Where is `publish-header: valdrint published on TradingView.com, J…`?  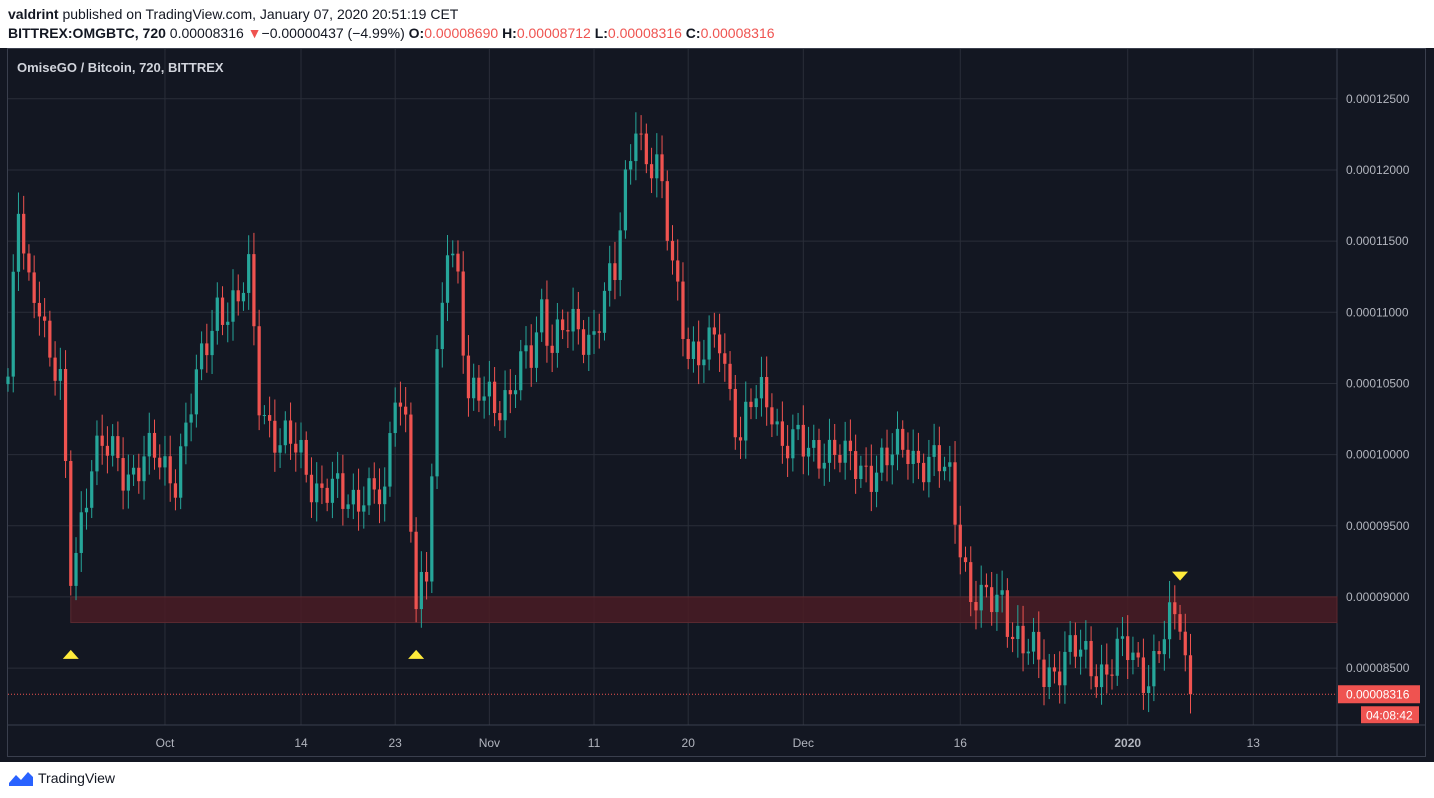
publish-header: valdrint published on TradingView.com, J… is located at coordinates (717, 24).